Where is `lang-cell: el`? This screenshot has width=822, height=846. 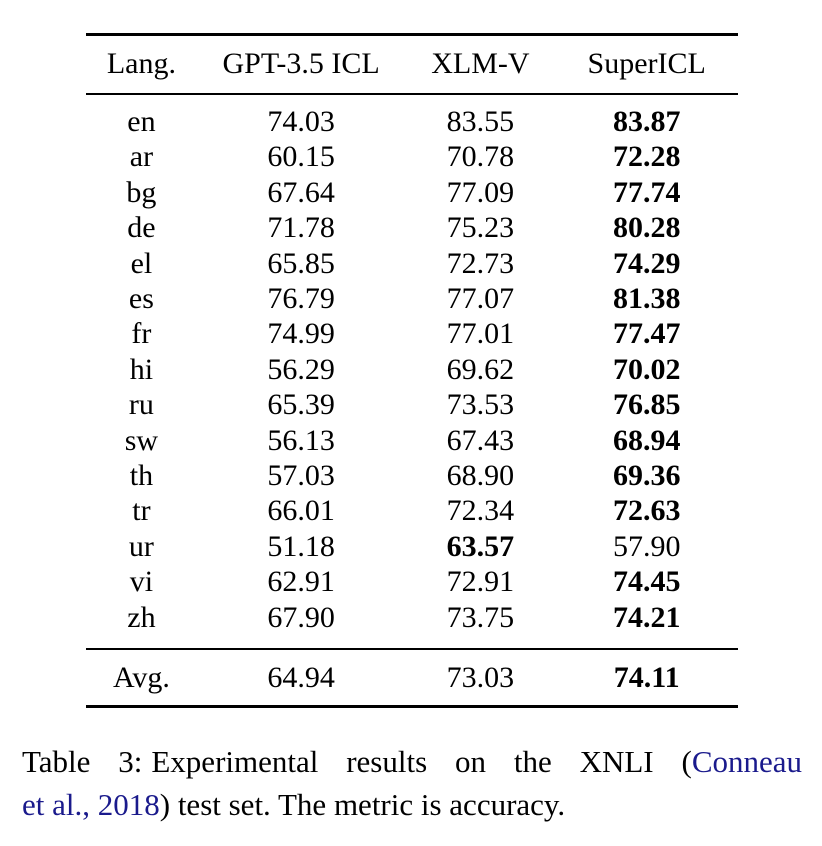 lang-cell: el is located at coordinates (141, 263).